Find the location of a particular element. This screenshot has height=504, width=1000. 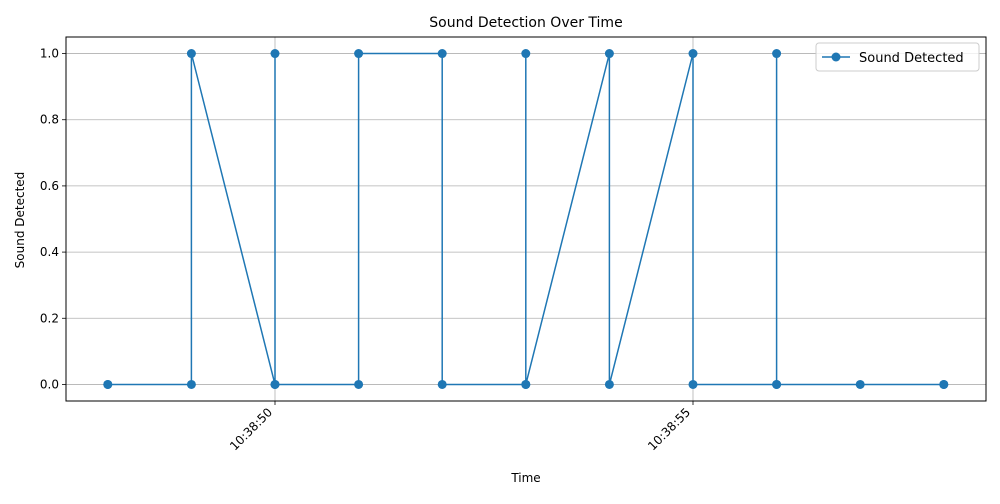

y-tick-label: 0.0 is located at coordinates (49, 384).